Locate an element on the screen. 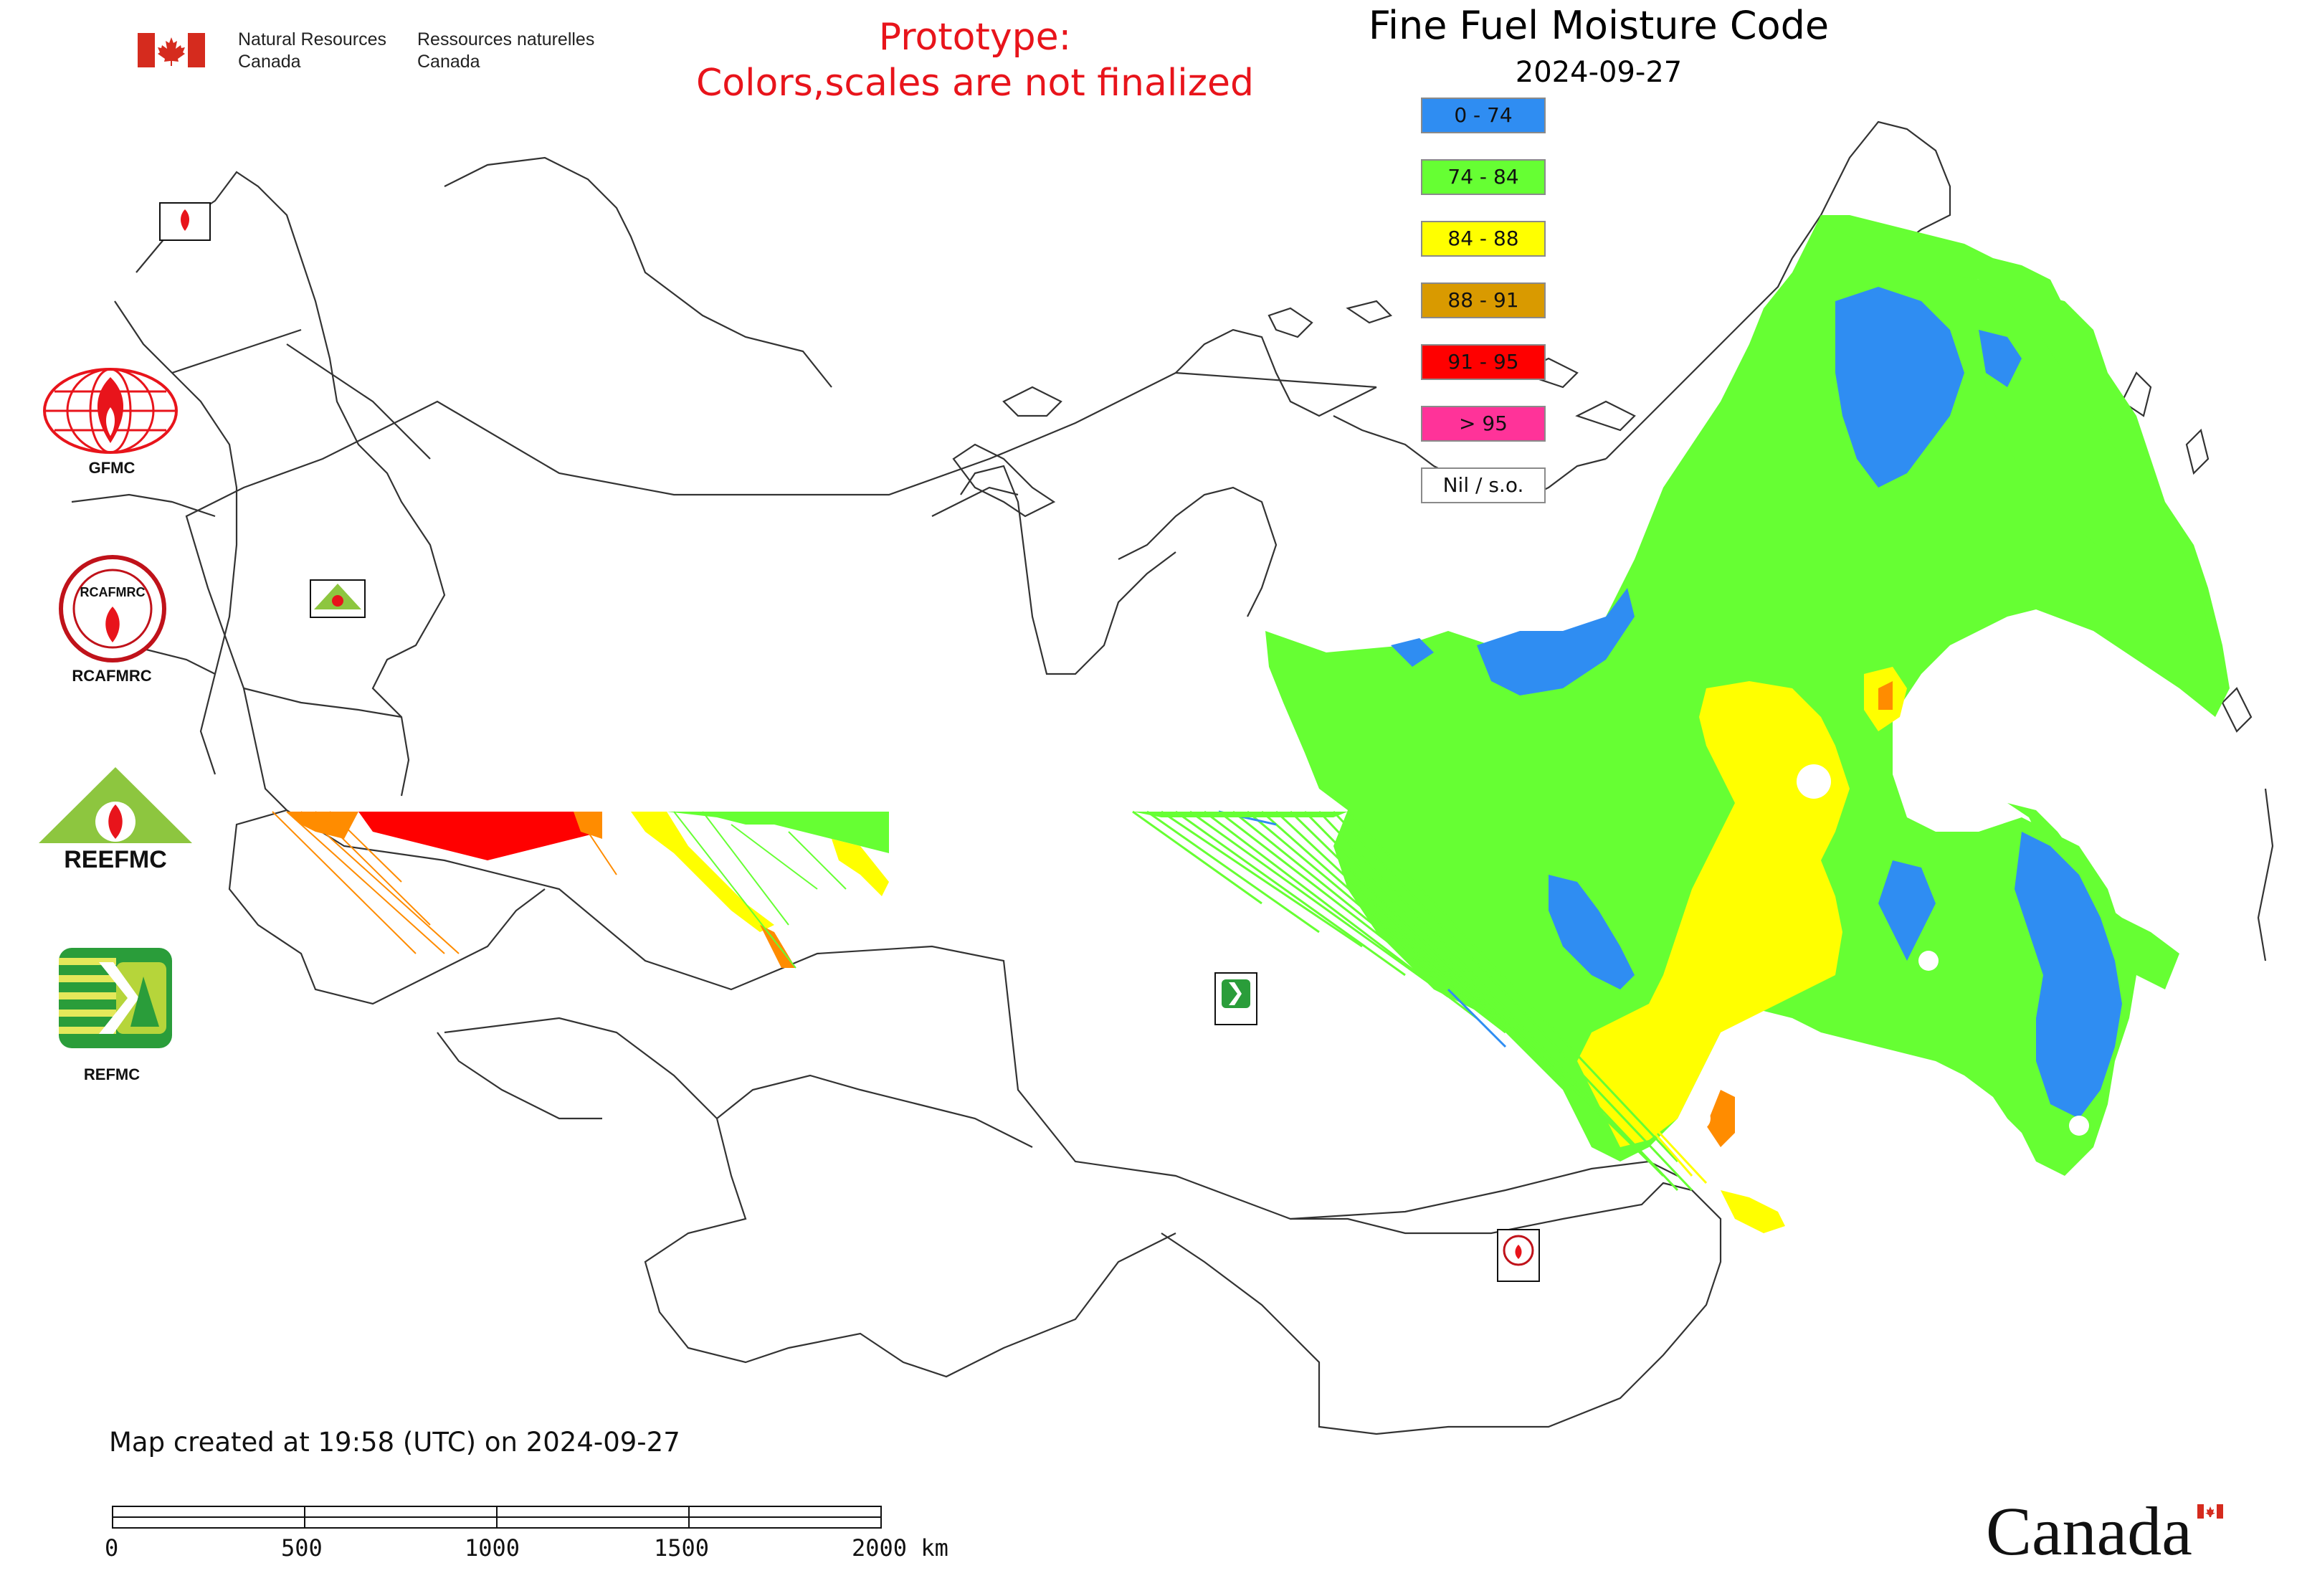 The image size is (2302, 1596). legend-item: 74 - 84 is located at coordinates (1484, 177).